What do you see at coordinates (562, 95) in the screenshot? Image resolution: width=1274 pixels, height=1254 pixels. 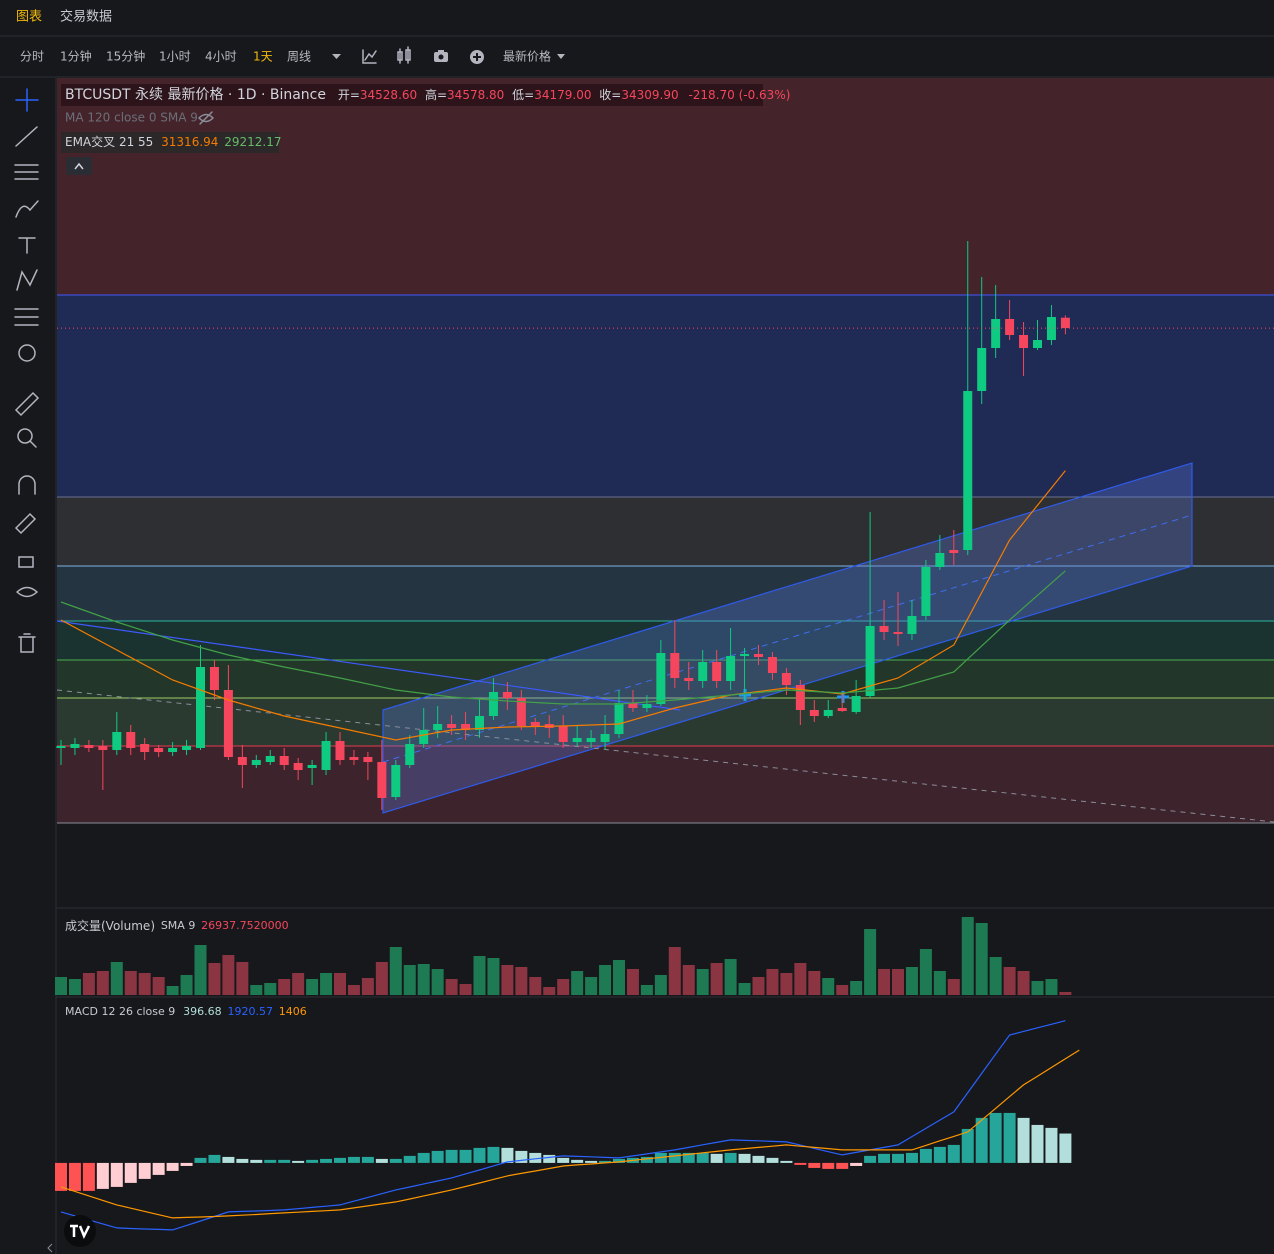 I see `ohlc-value: 34179.00` at bounding box center [562, 95].